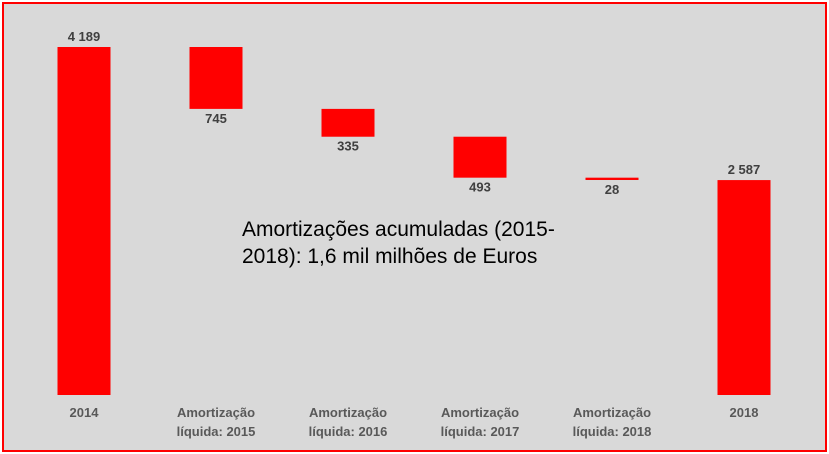 Image resolution: width=829 pixels, height=454 pixels. Describe the element at coordinates (348, 146) in the screenshot. I see `value-label-2: 335` at that location.